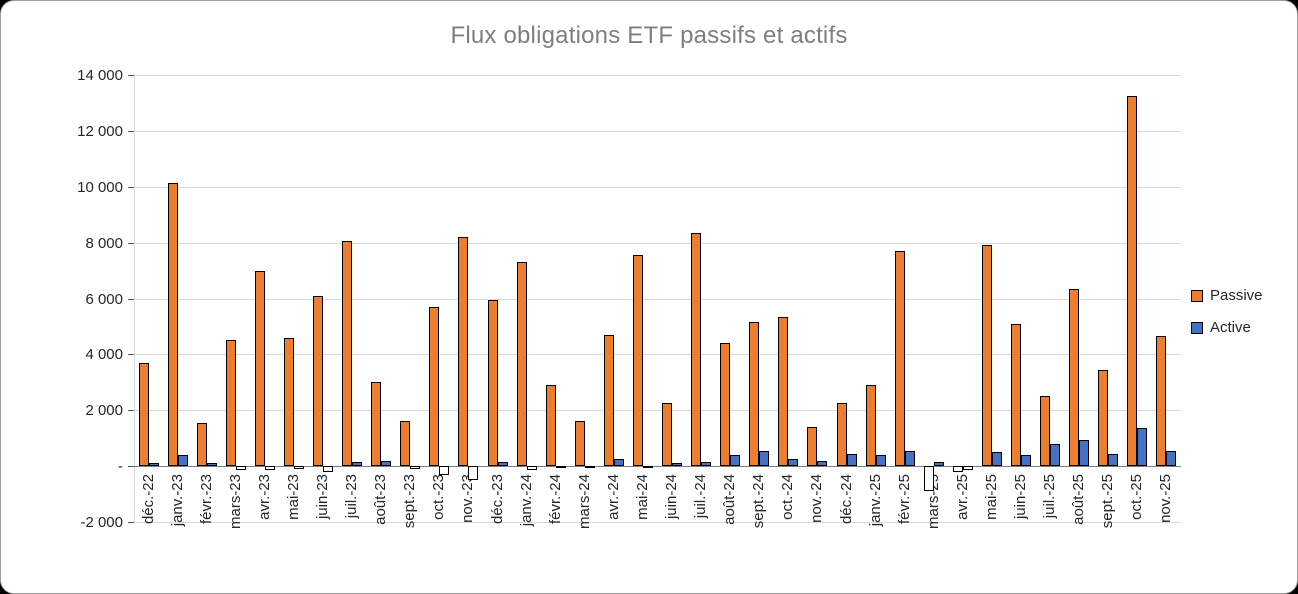 Image resolution: width=1298 pixels, height=594 pixels. I want to click on x-axis-tick-label: avr.-23, so click(264, 497).